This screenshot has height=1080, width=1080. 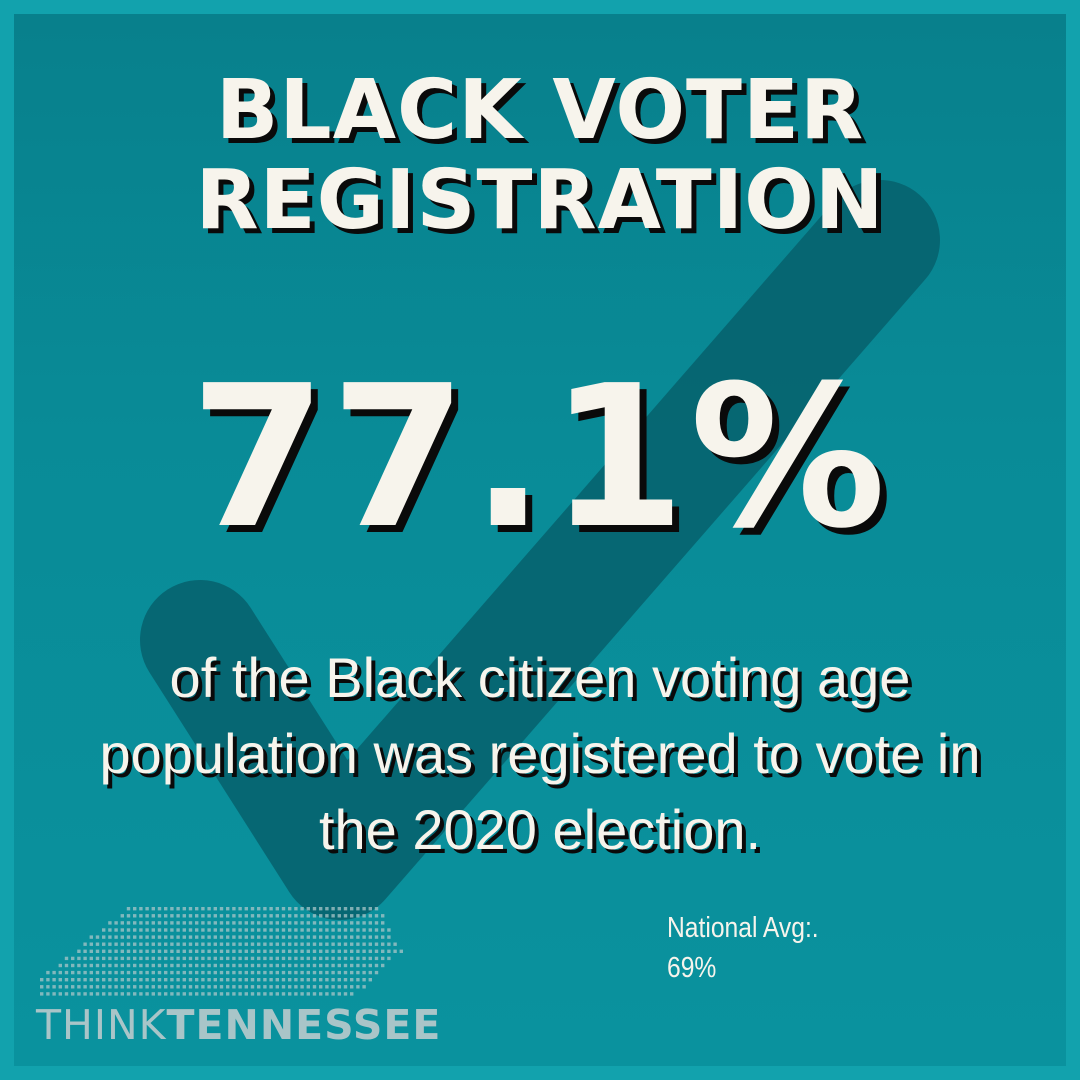 I want to click on logo-word-think: THINK, so click(x=101, y=1025).